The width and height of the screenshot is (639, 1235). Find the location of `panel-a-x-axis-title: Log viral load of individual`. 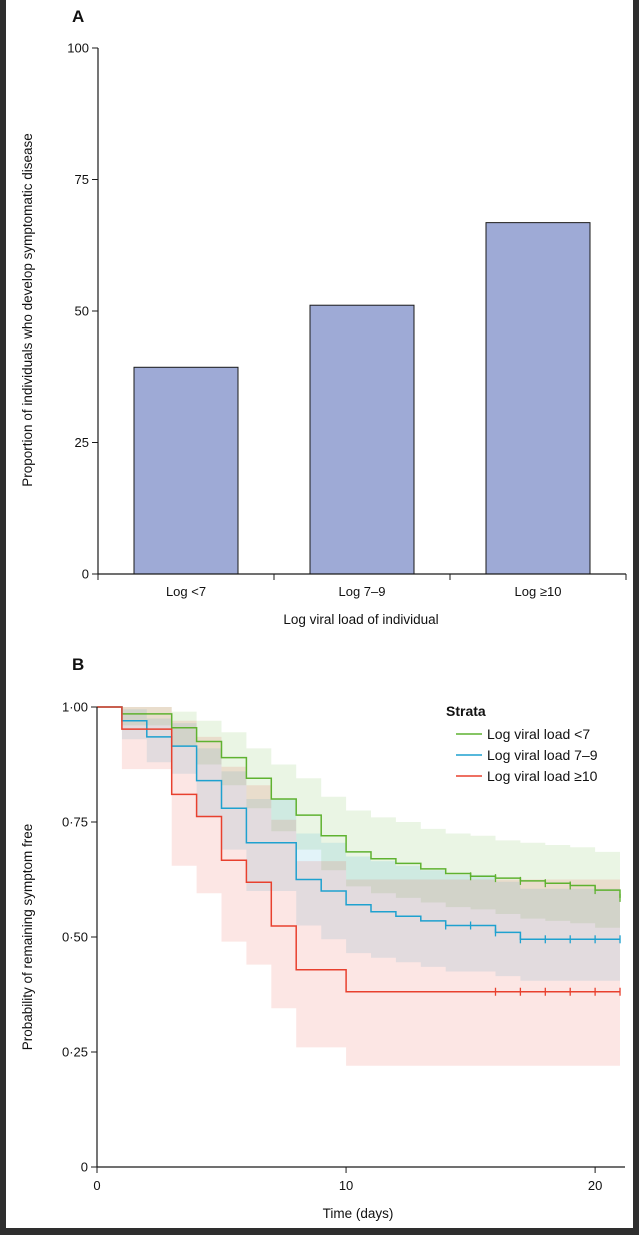

panel-a-x-axis-title: Log viral load of individual is located at coordinates (360, 619).